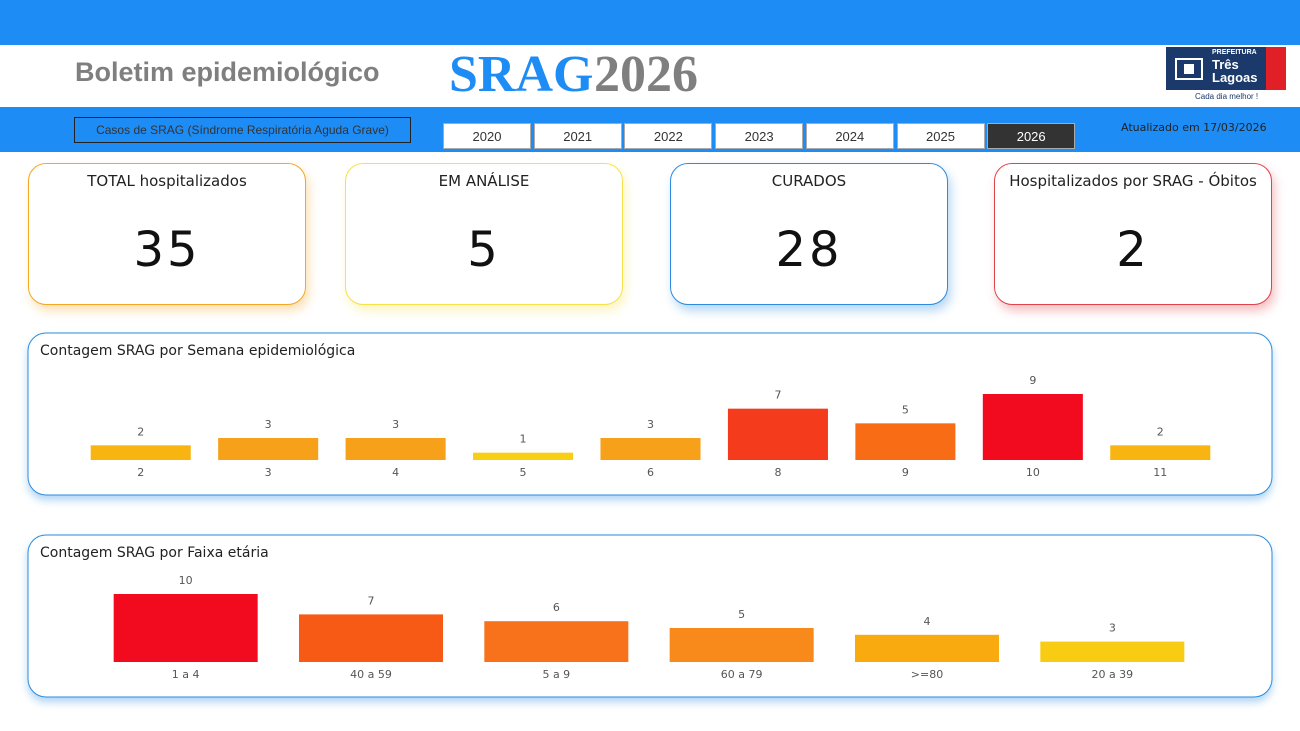 The width and height of the screenshot is (1300, 731). Describe the element at coordinates (1276, 68) in the screenshot. I see `logo-stripe` at that location.